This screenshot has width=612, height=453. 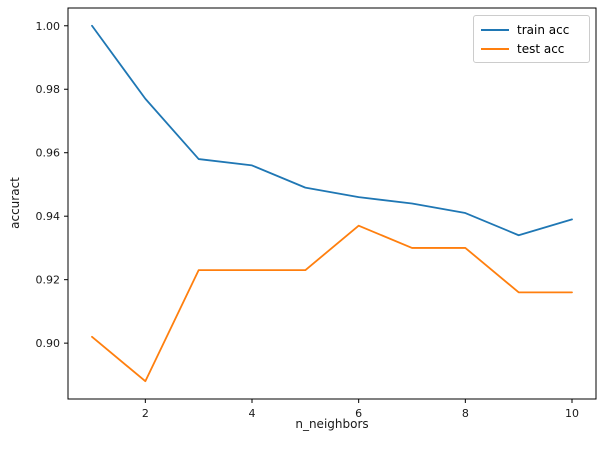 What do you see at coordinates (48, 343) in the screenshot?
I see `y-tick-label: 0.90` at bounding box center [48, 343].